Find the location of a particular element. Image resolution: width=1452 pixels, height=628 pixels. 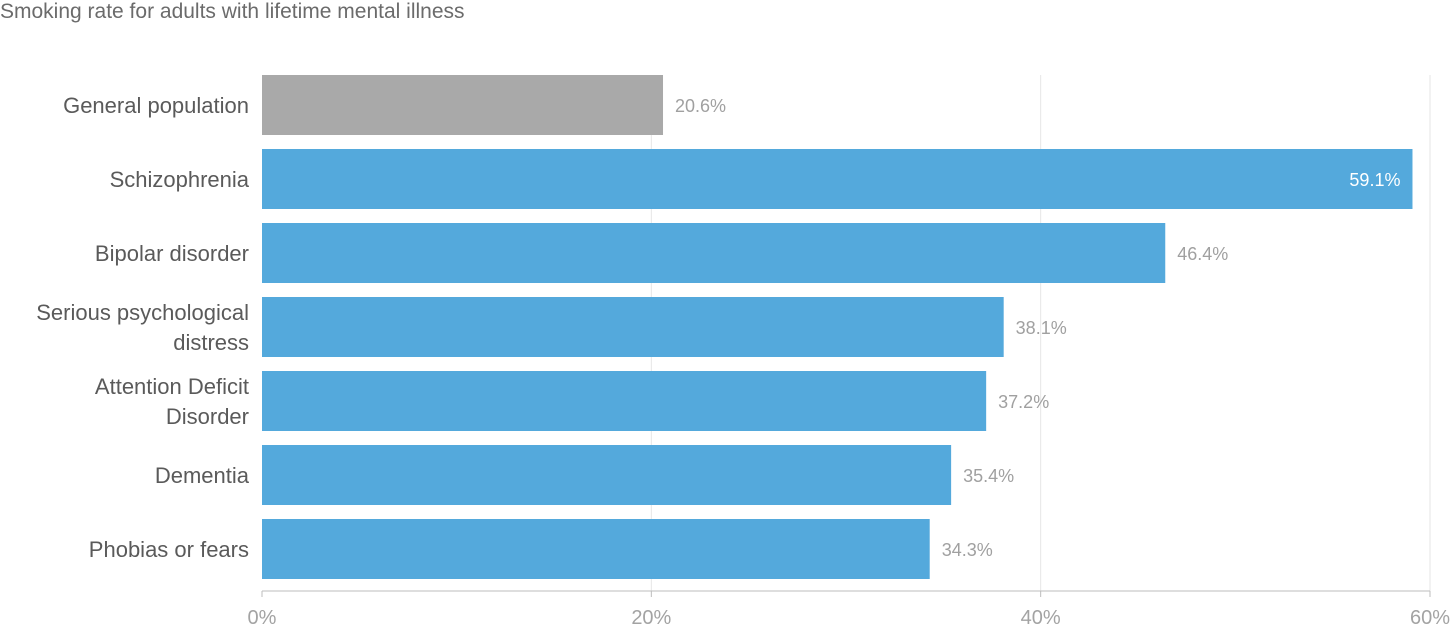

category-label: Bipolar disorder is located at coordinates (172, 253).